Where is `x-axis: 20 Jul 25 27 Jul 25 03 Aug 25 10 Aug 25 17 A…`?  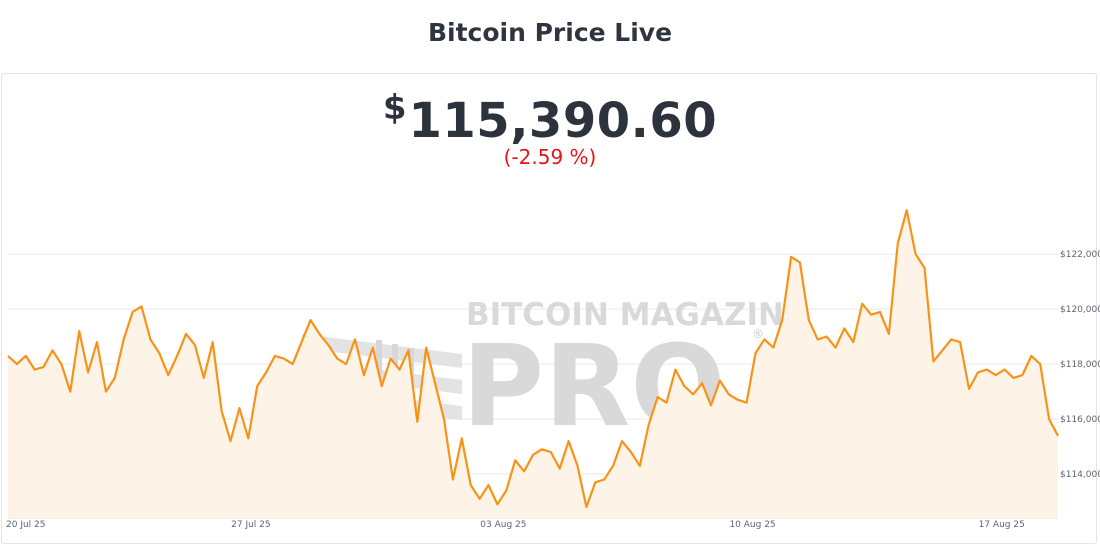 x-axis: 20 Jul 25 27 Jul 25 03 Aug 25 10 Aug 25 17 A… is located at coordinates (515, 525).